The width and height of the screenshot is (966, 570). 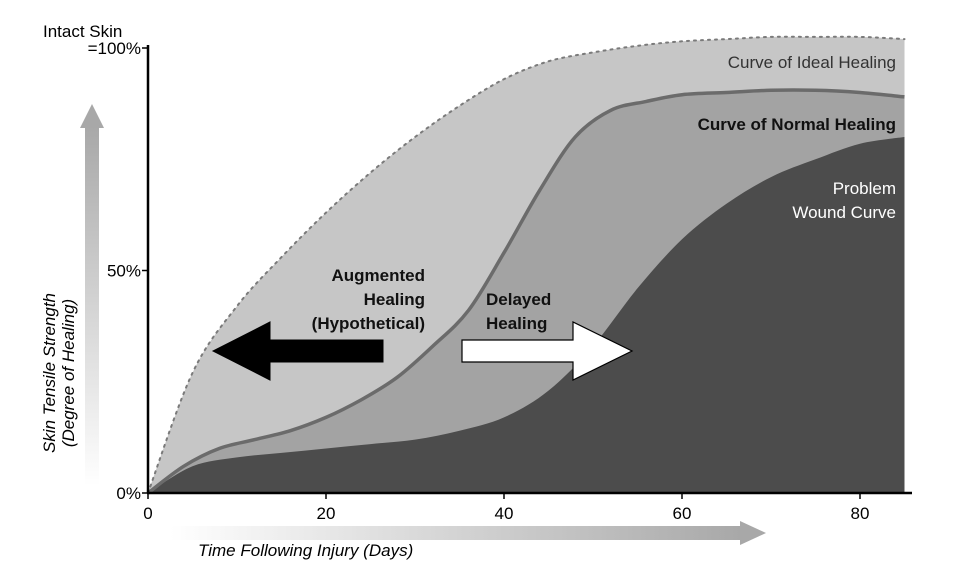 I want to click on x-tick-label: 20, so click(x=326, y=513).